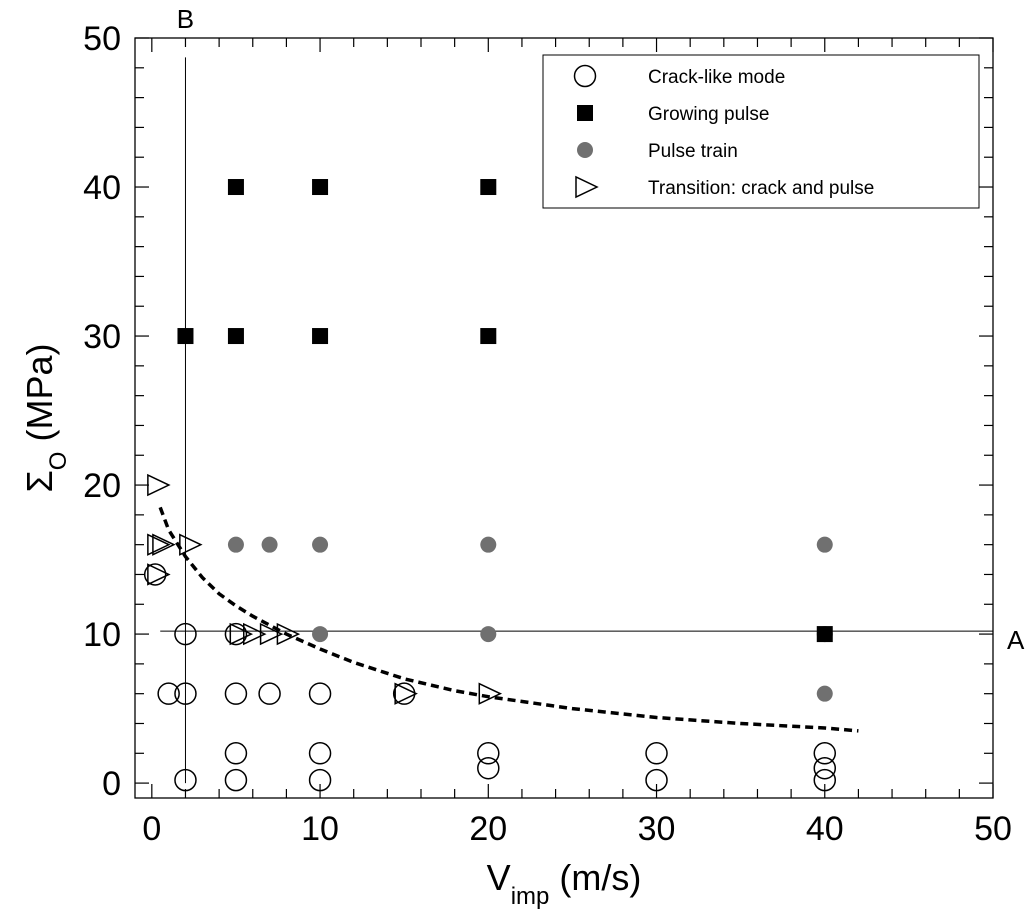 The image size is (1034, 914). What do you see at coordinates (102, 337) in the screenshot?
I see `y-tick-label: 30` at bounding box center [102, 337].